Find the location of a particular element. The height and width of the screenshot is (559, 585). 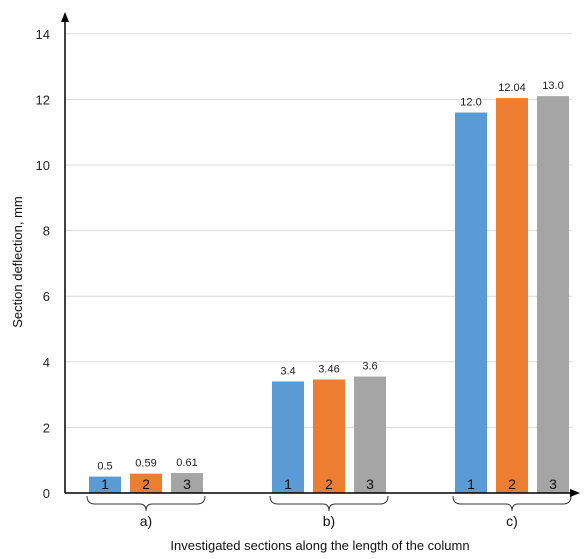

y-tick-label: 4 is located at coordinates (46, 362).